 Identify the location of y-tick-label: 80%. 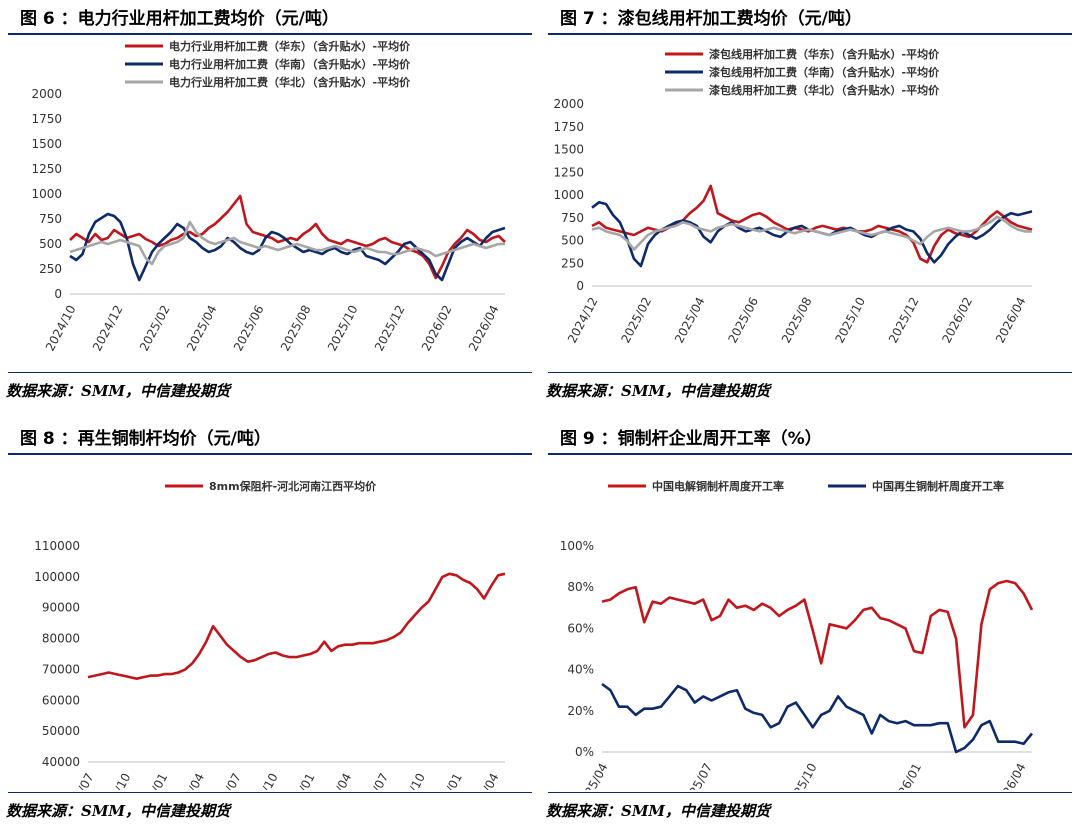
(580, 587).